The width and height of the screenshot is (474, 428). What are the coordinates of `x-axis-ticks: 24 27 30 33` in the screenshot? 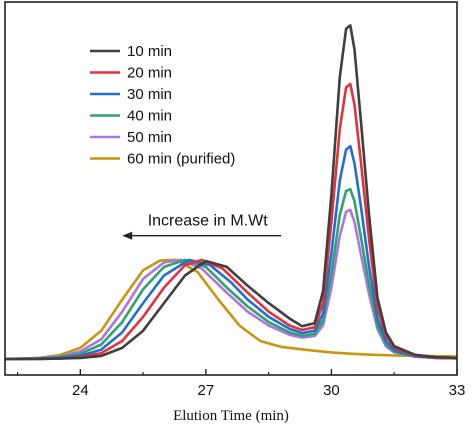 It's located at (241, 384).